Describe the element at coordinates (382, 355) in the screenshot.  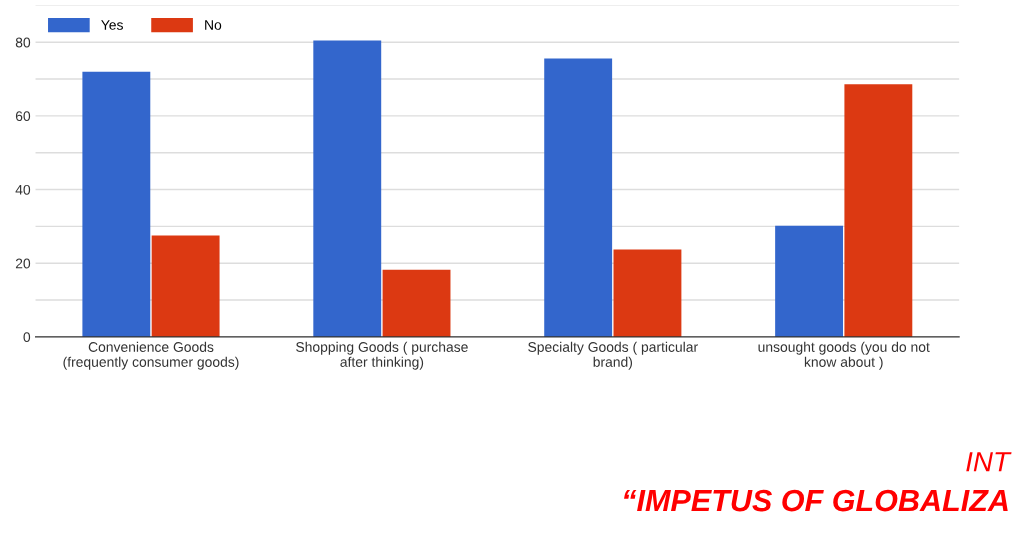
I see `x-tick-label: Shopping Goods ( purchase after thinking)` at that location.